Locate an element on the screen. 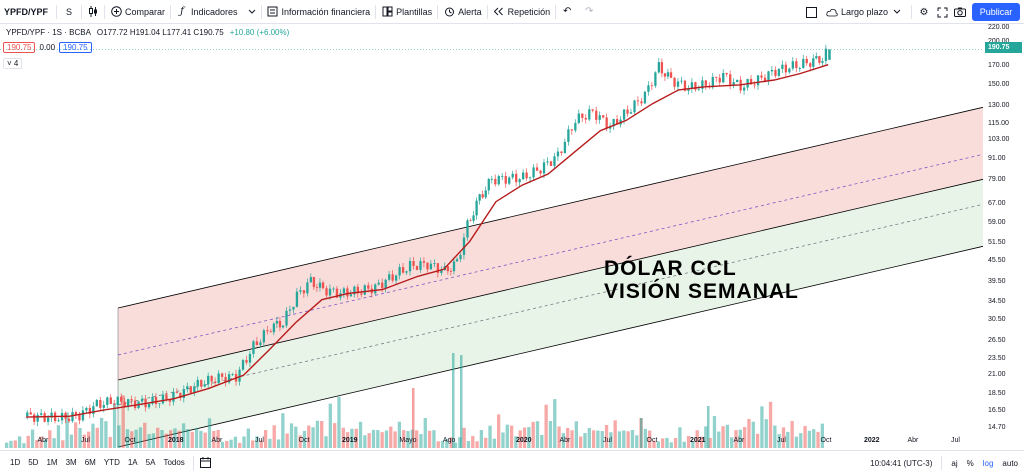  settings-gear-icon: ⚙ is located at coordinates (924, 12).